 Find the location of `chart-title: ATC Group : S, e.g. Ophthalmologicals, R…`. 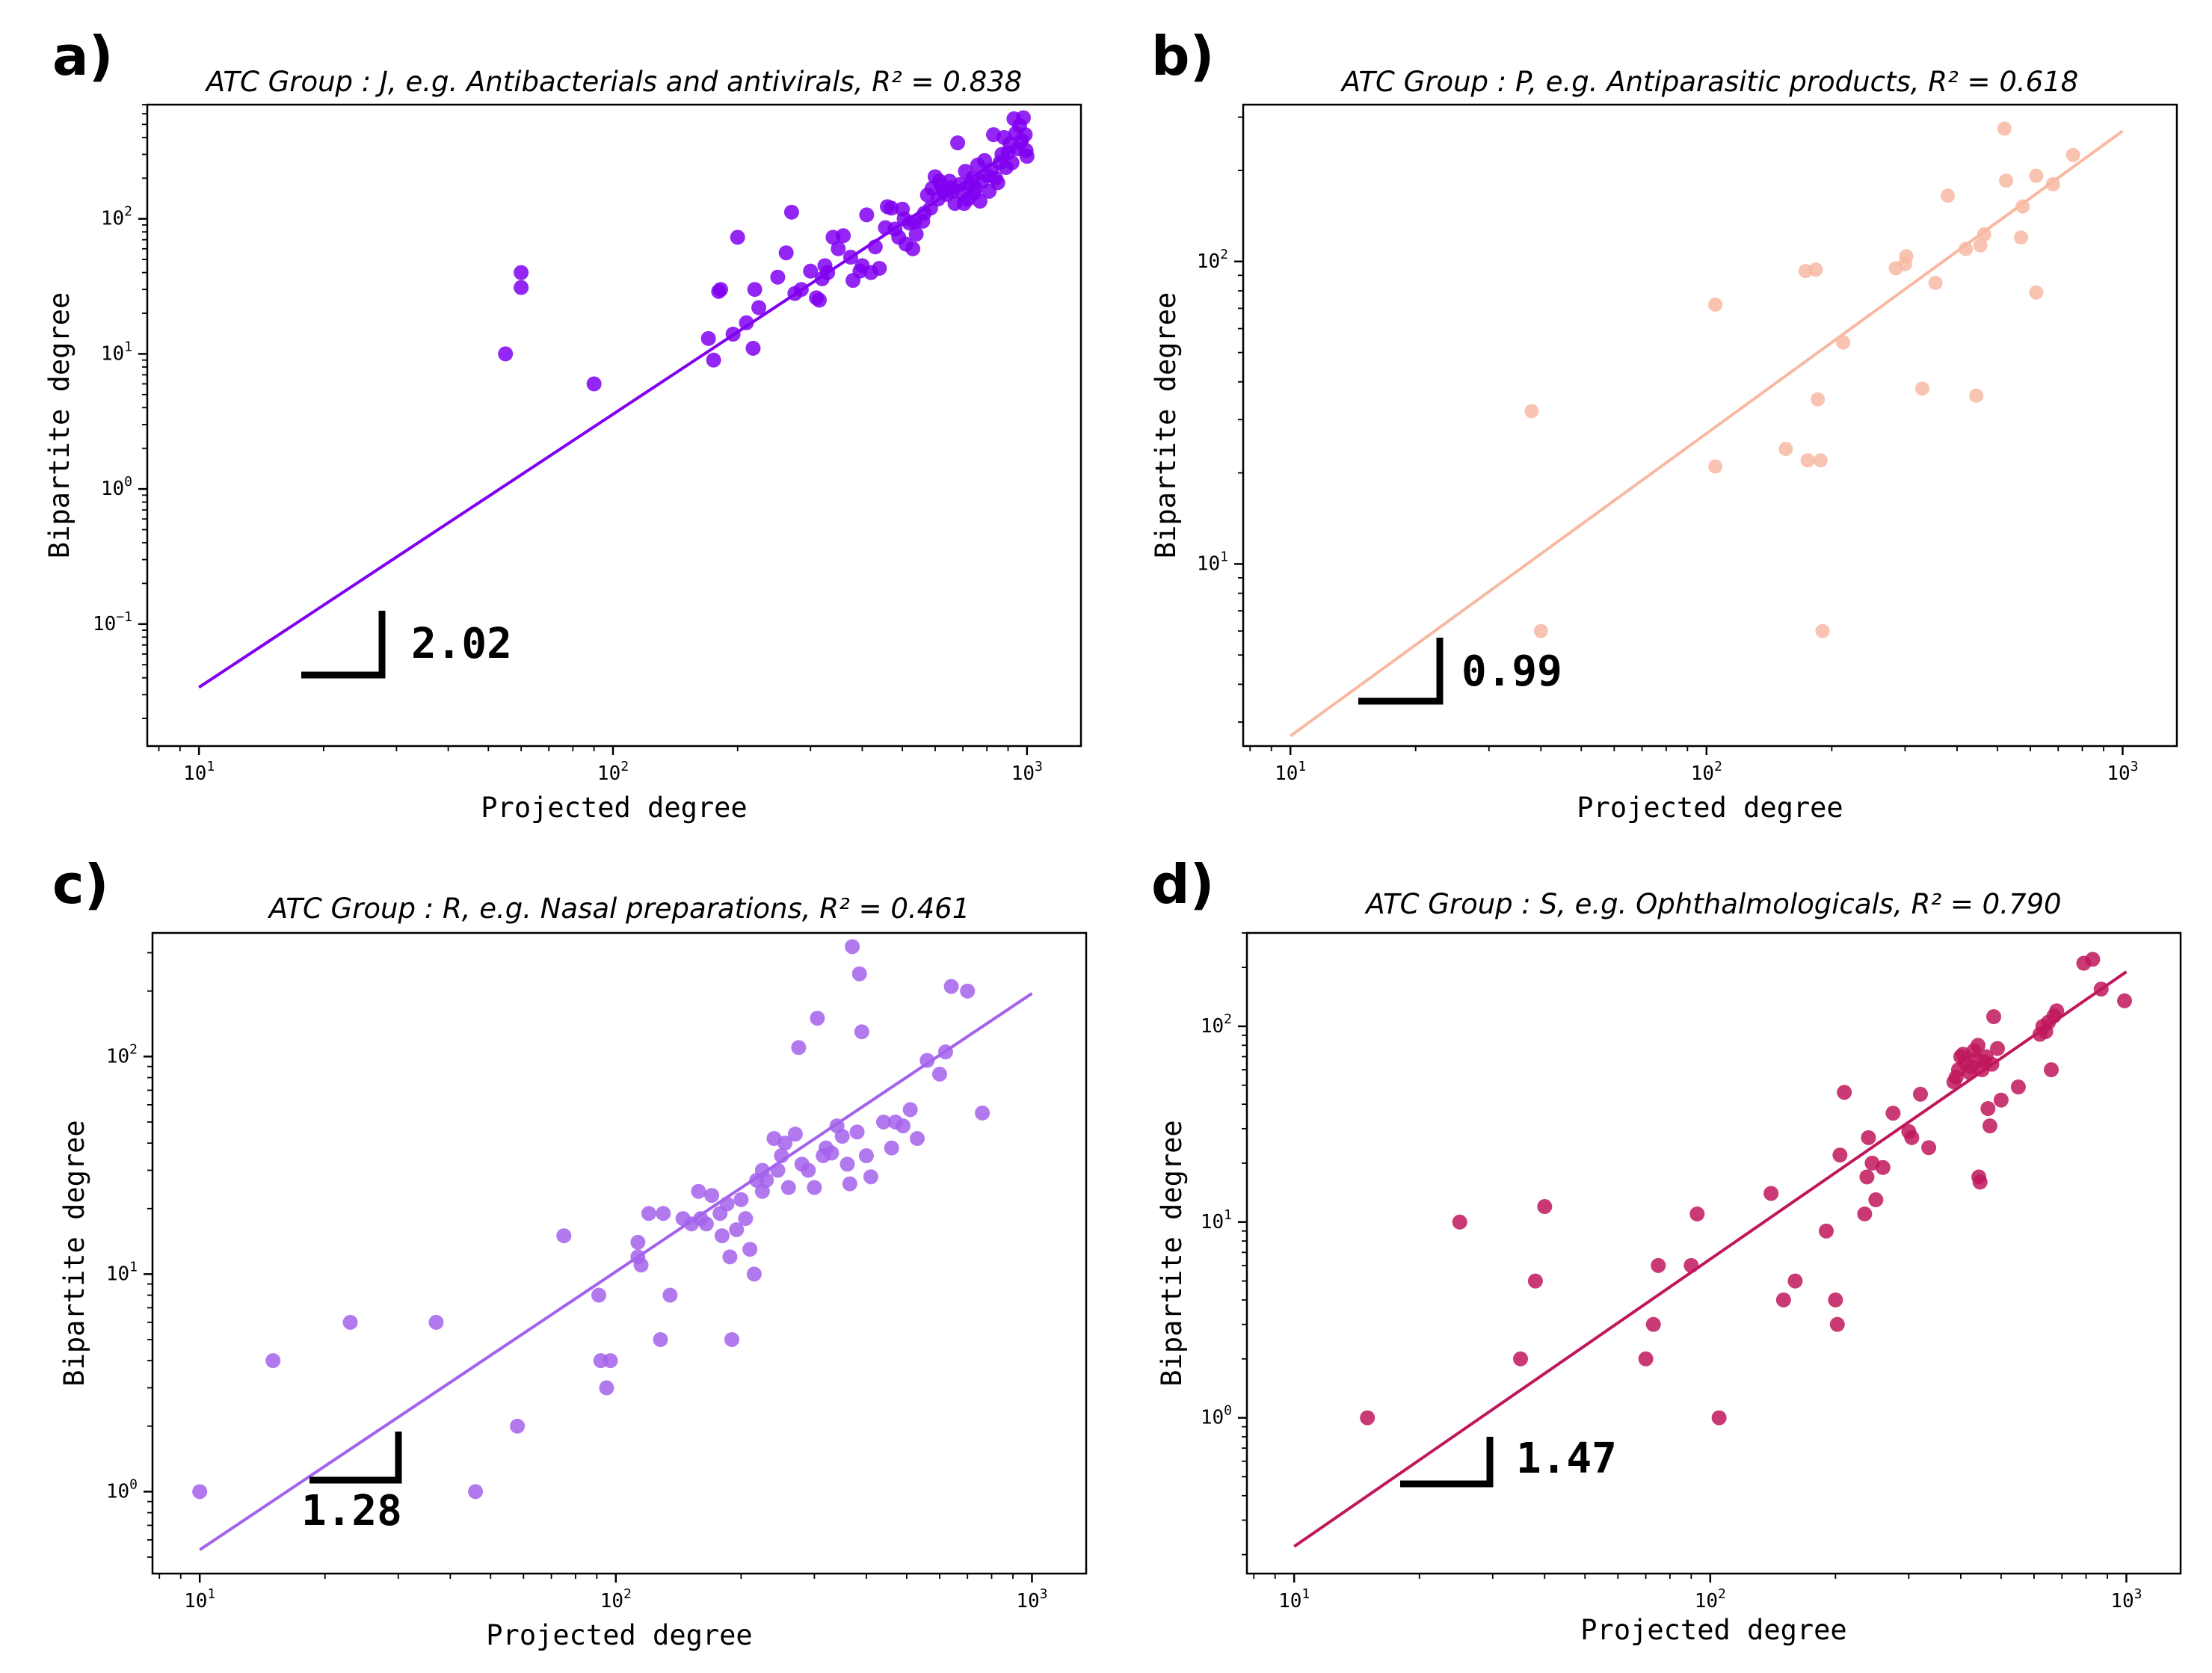

chart-title: ATC Group : S, e.g. Ophthalmologicals, R… is located at coordinates (1712, 904).